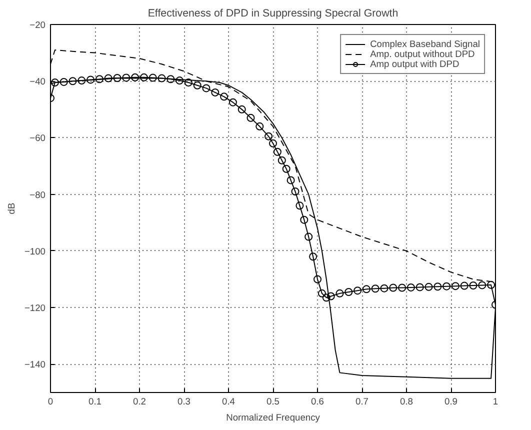 This screenshot has height=430, width=531. I want to click on x-tick-label: 1, so click(495, 401).